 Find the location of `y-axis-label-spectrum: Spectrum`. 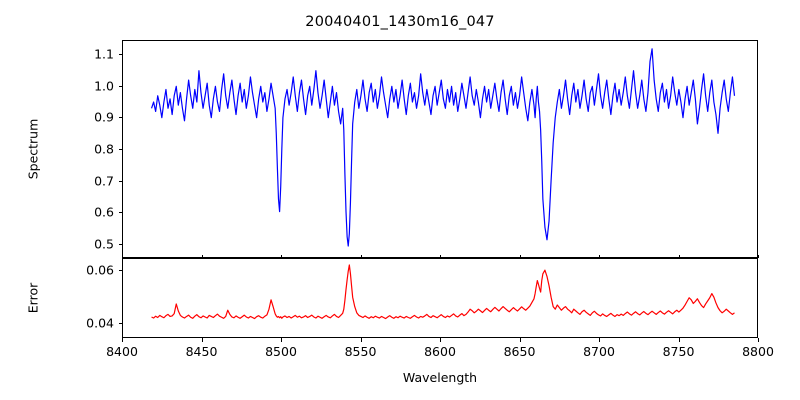

y-axis-label-spectrum: Spectrum is located at coordinates (33, 149).